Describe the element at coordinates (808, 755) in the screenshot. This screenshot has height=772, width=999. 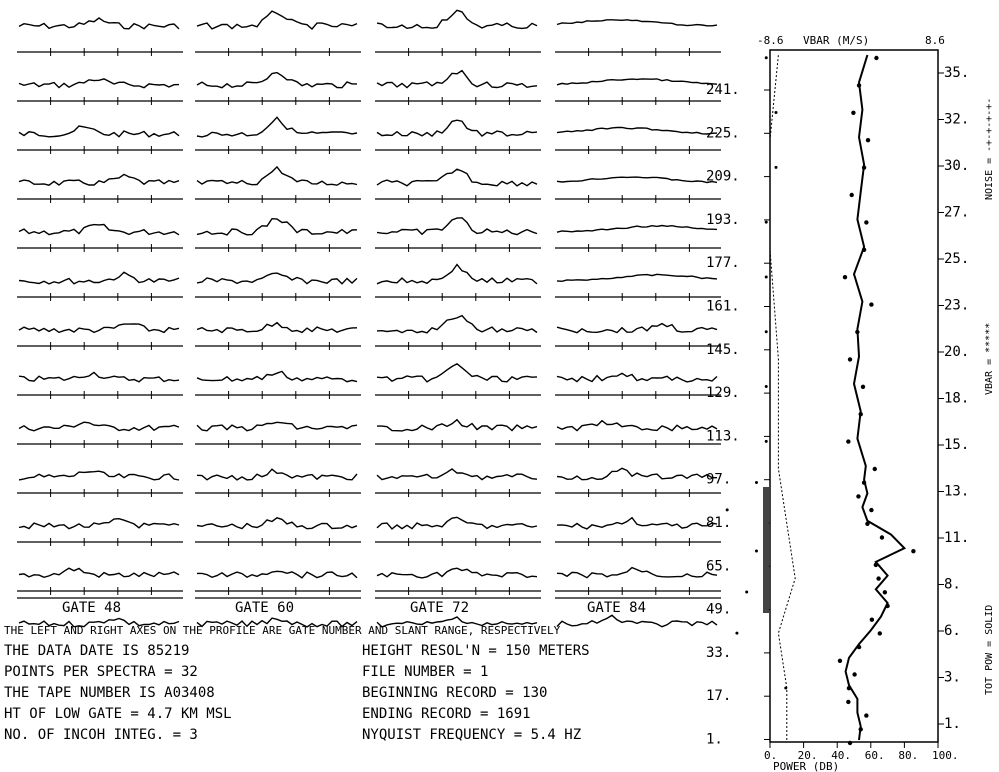
I see `power-tick-label: 20.` at that location.